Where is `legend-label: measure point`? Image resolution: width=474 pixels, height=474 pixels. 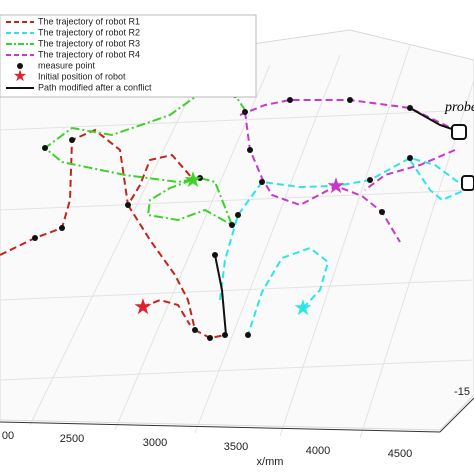
legend-label: measure point is located at coordinates (67, 65).